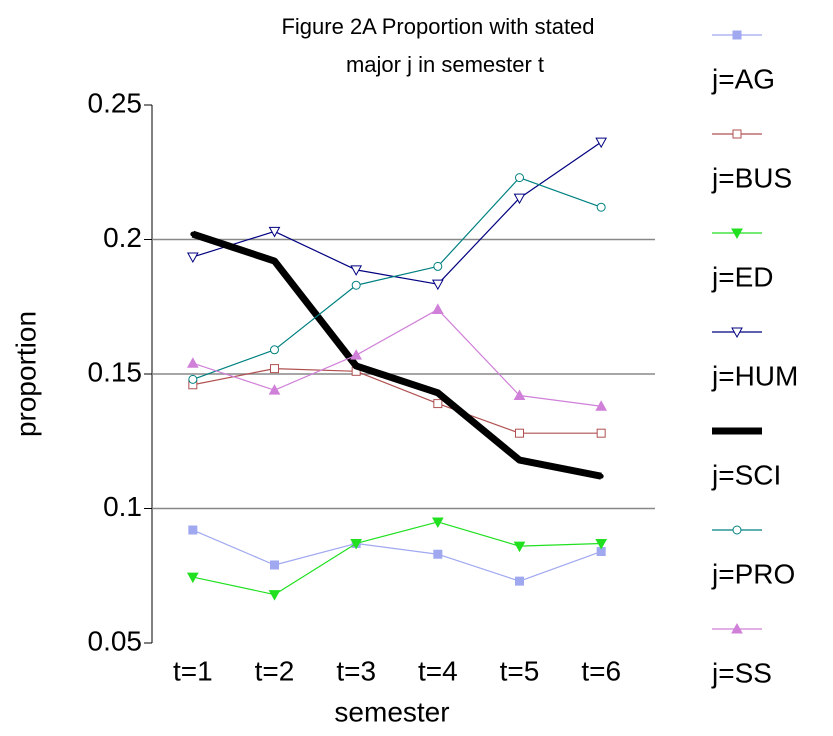 The width and height of the screenshot is (833, 736). What do you see at coordinates (275, 670) in the screenshot?
I see `x-tick-label: t=2` at bounding box center [275, 670].